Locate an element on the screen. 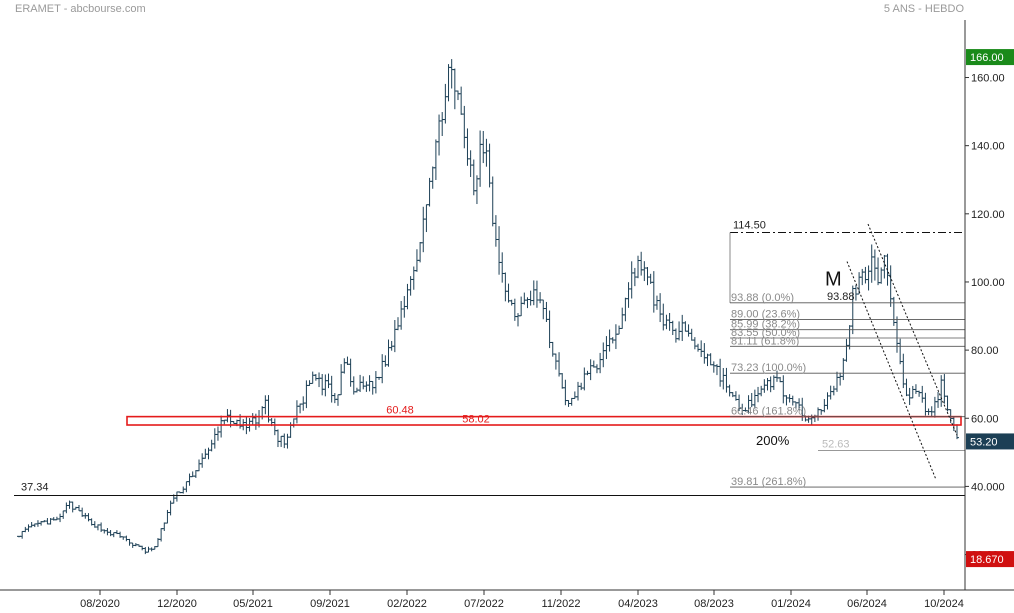 The image size is (1014, 613). zone-upper-label: 60.48 is located at coordinates (400, 411).